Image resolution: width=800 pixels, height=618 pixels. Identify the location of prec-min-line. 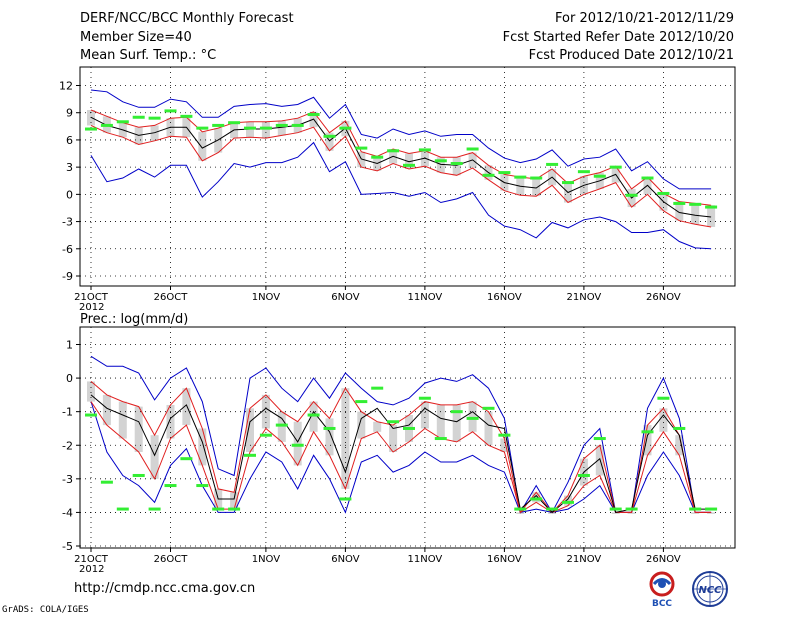
(401, 457).